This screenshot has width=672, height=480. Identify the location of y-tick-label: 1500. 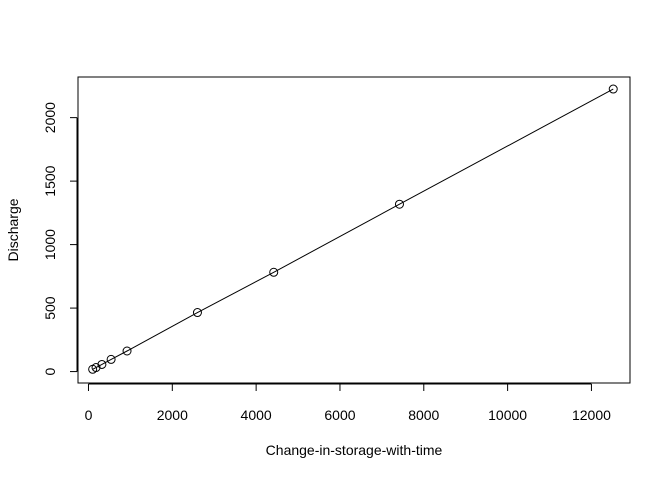
(50, 180).